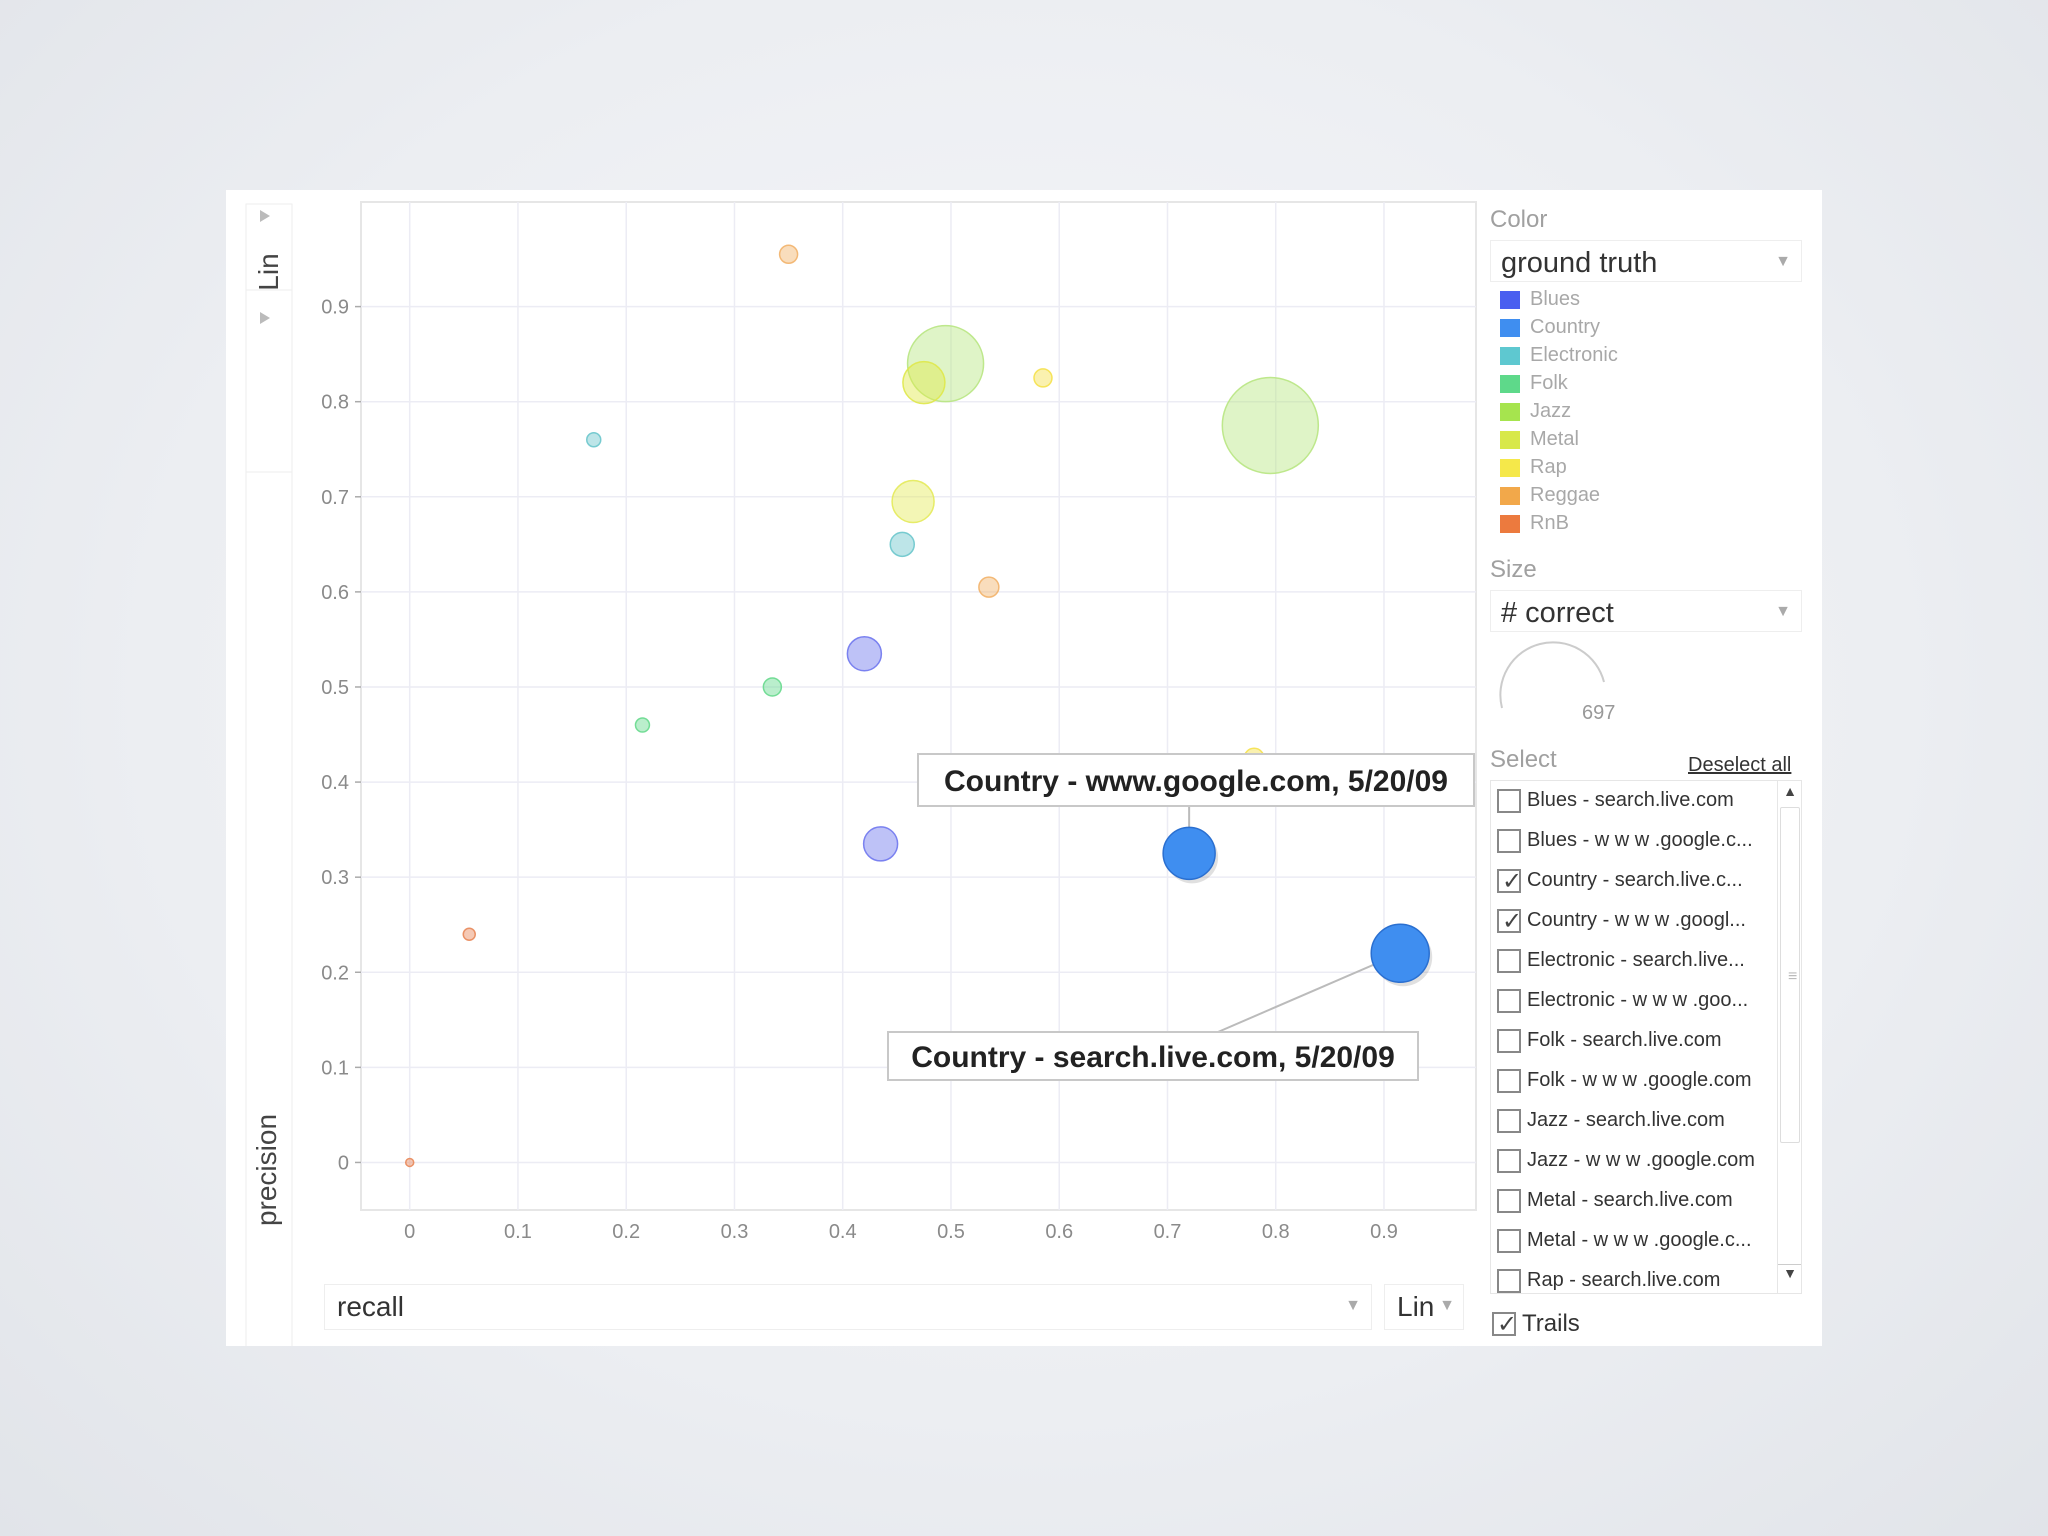 The height and width of the screenshot is (1536, 2048). I want to click on x-tick-label: 0.1, so click(518, 1232).